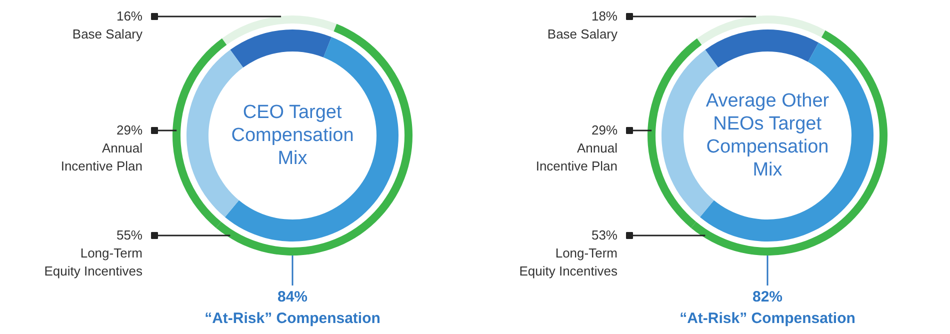  I want to click on data-label: 55%, so click(129, 235).